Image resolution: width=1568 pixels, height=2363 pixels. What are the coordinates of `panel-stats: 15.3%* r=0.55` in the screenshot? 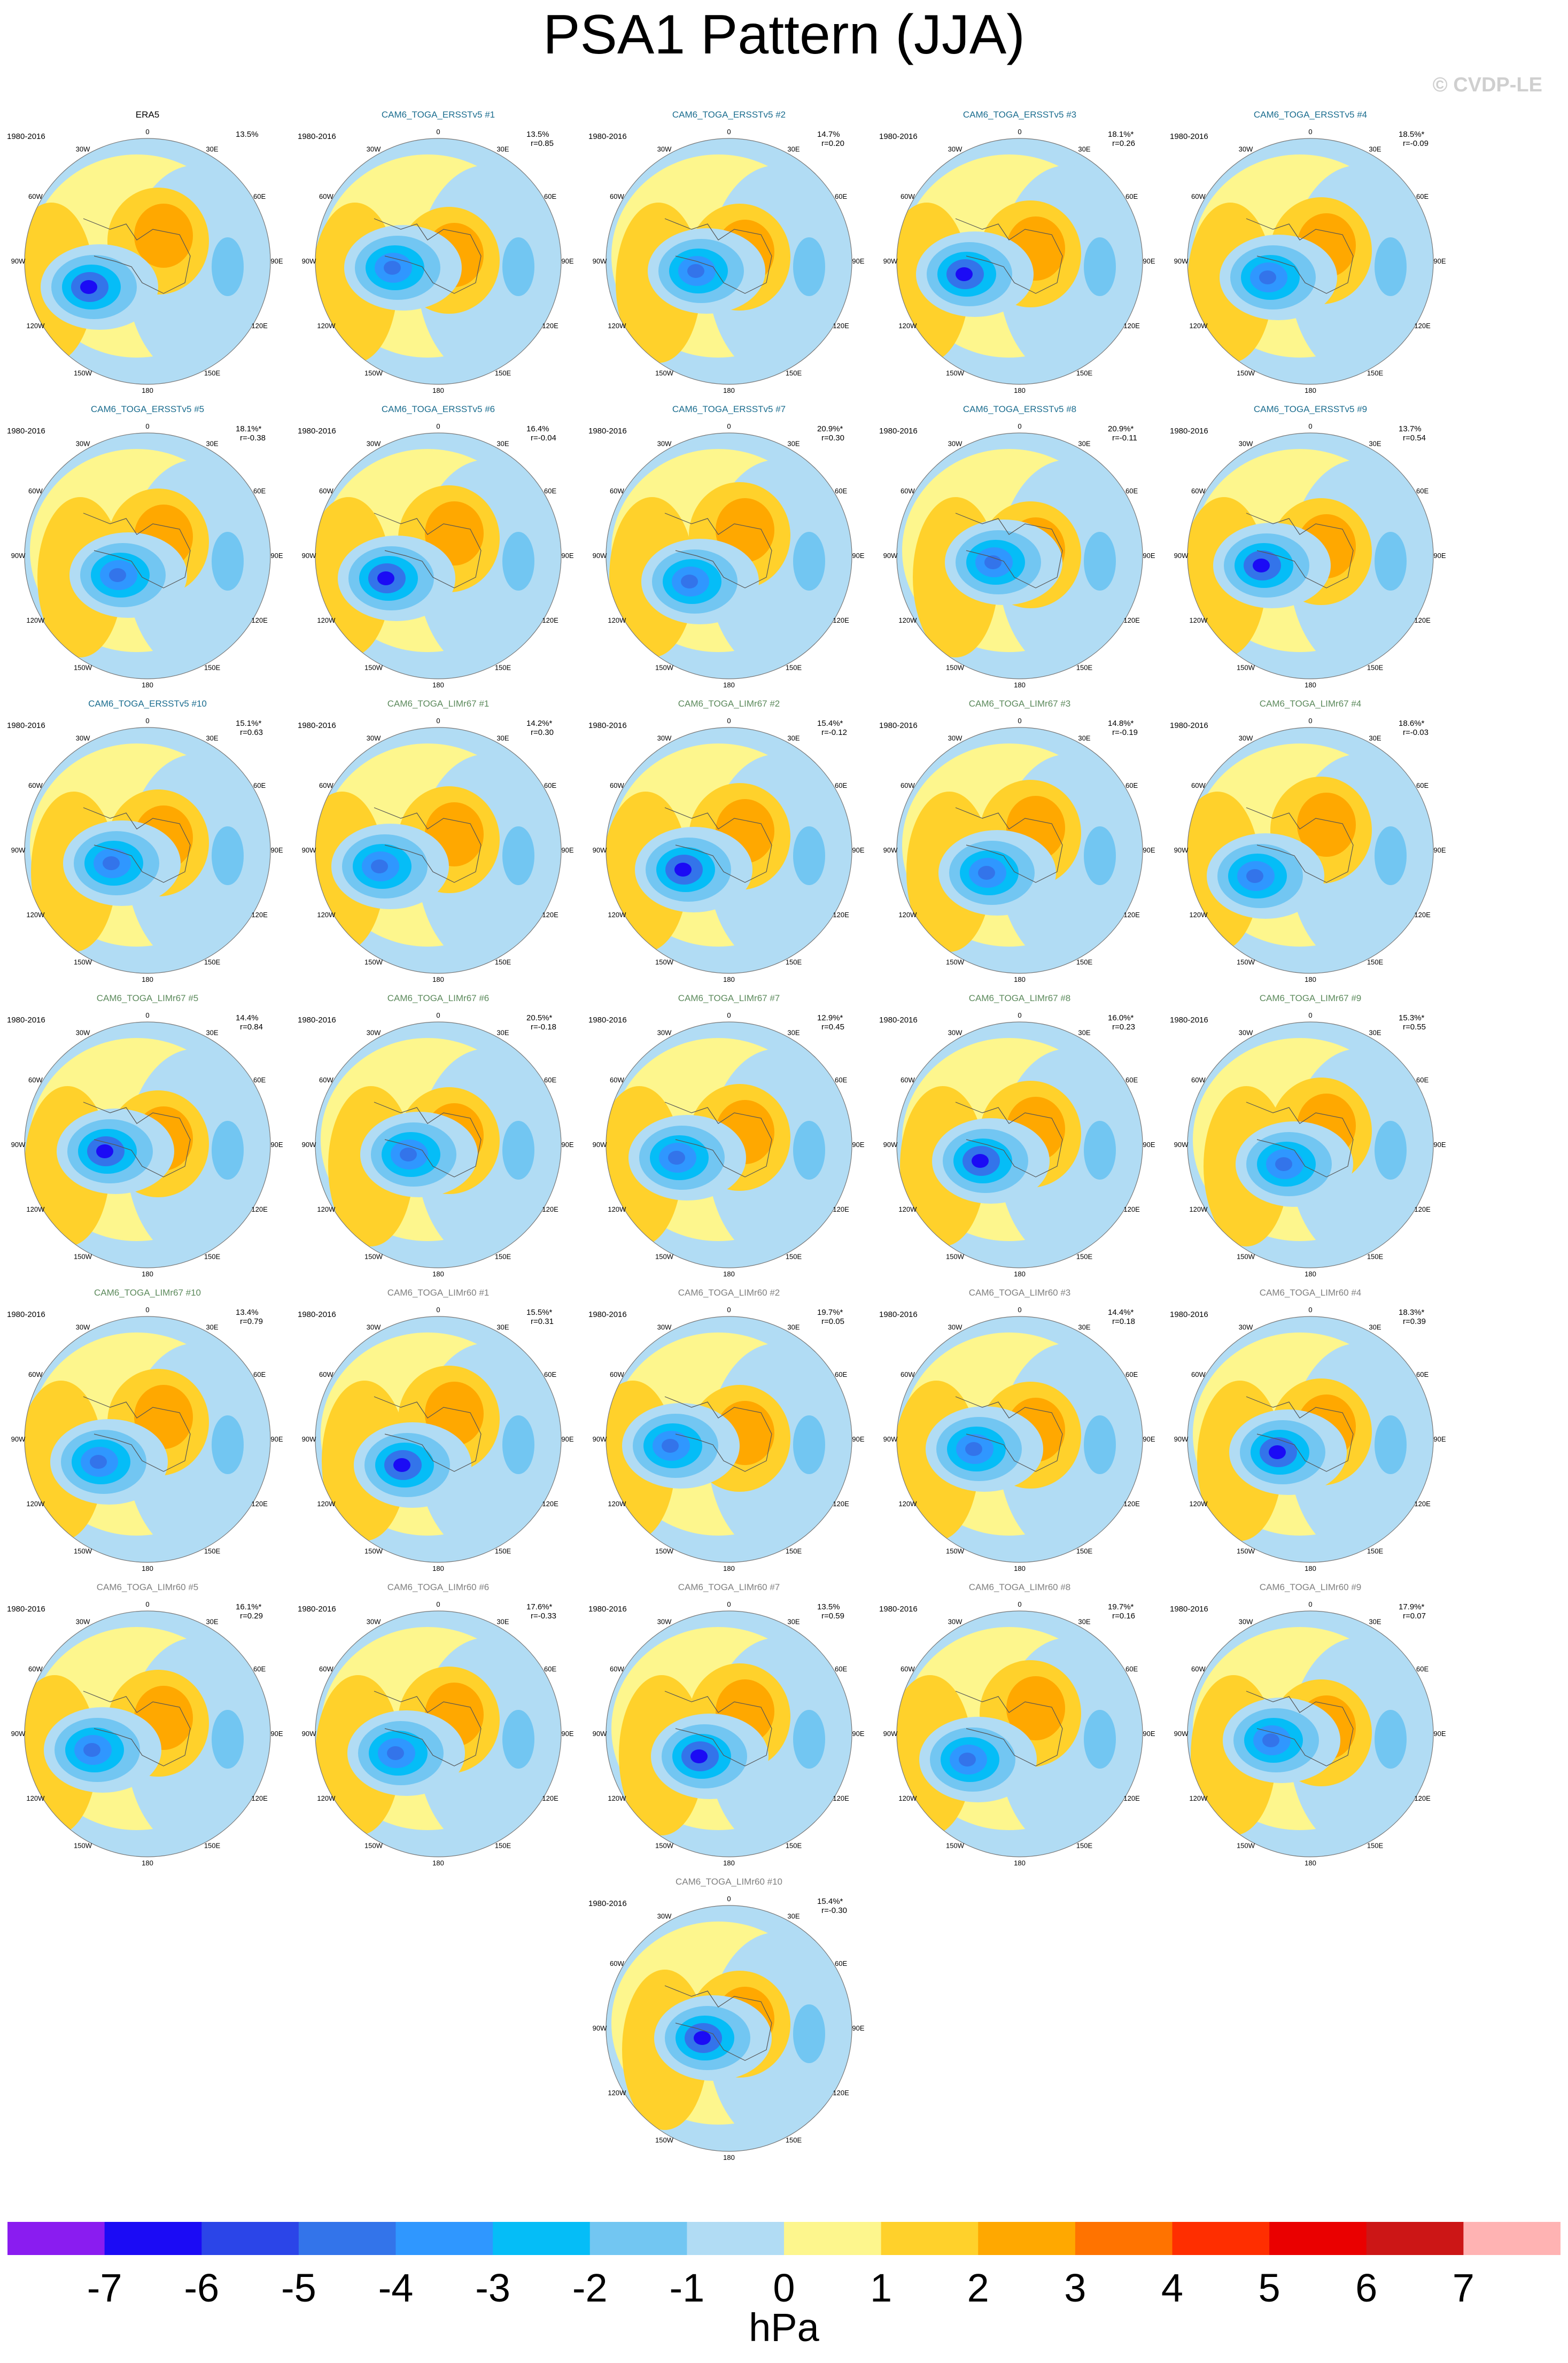 It's located at (1425, 1022).